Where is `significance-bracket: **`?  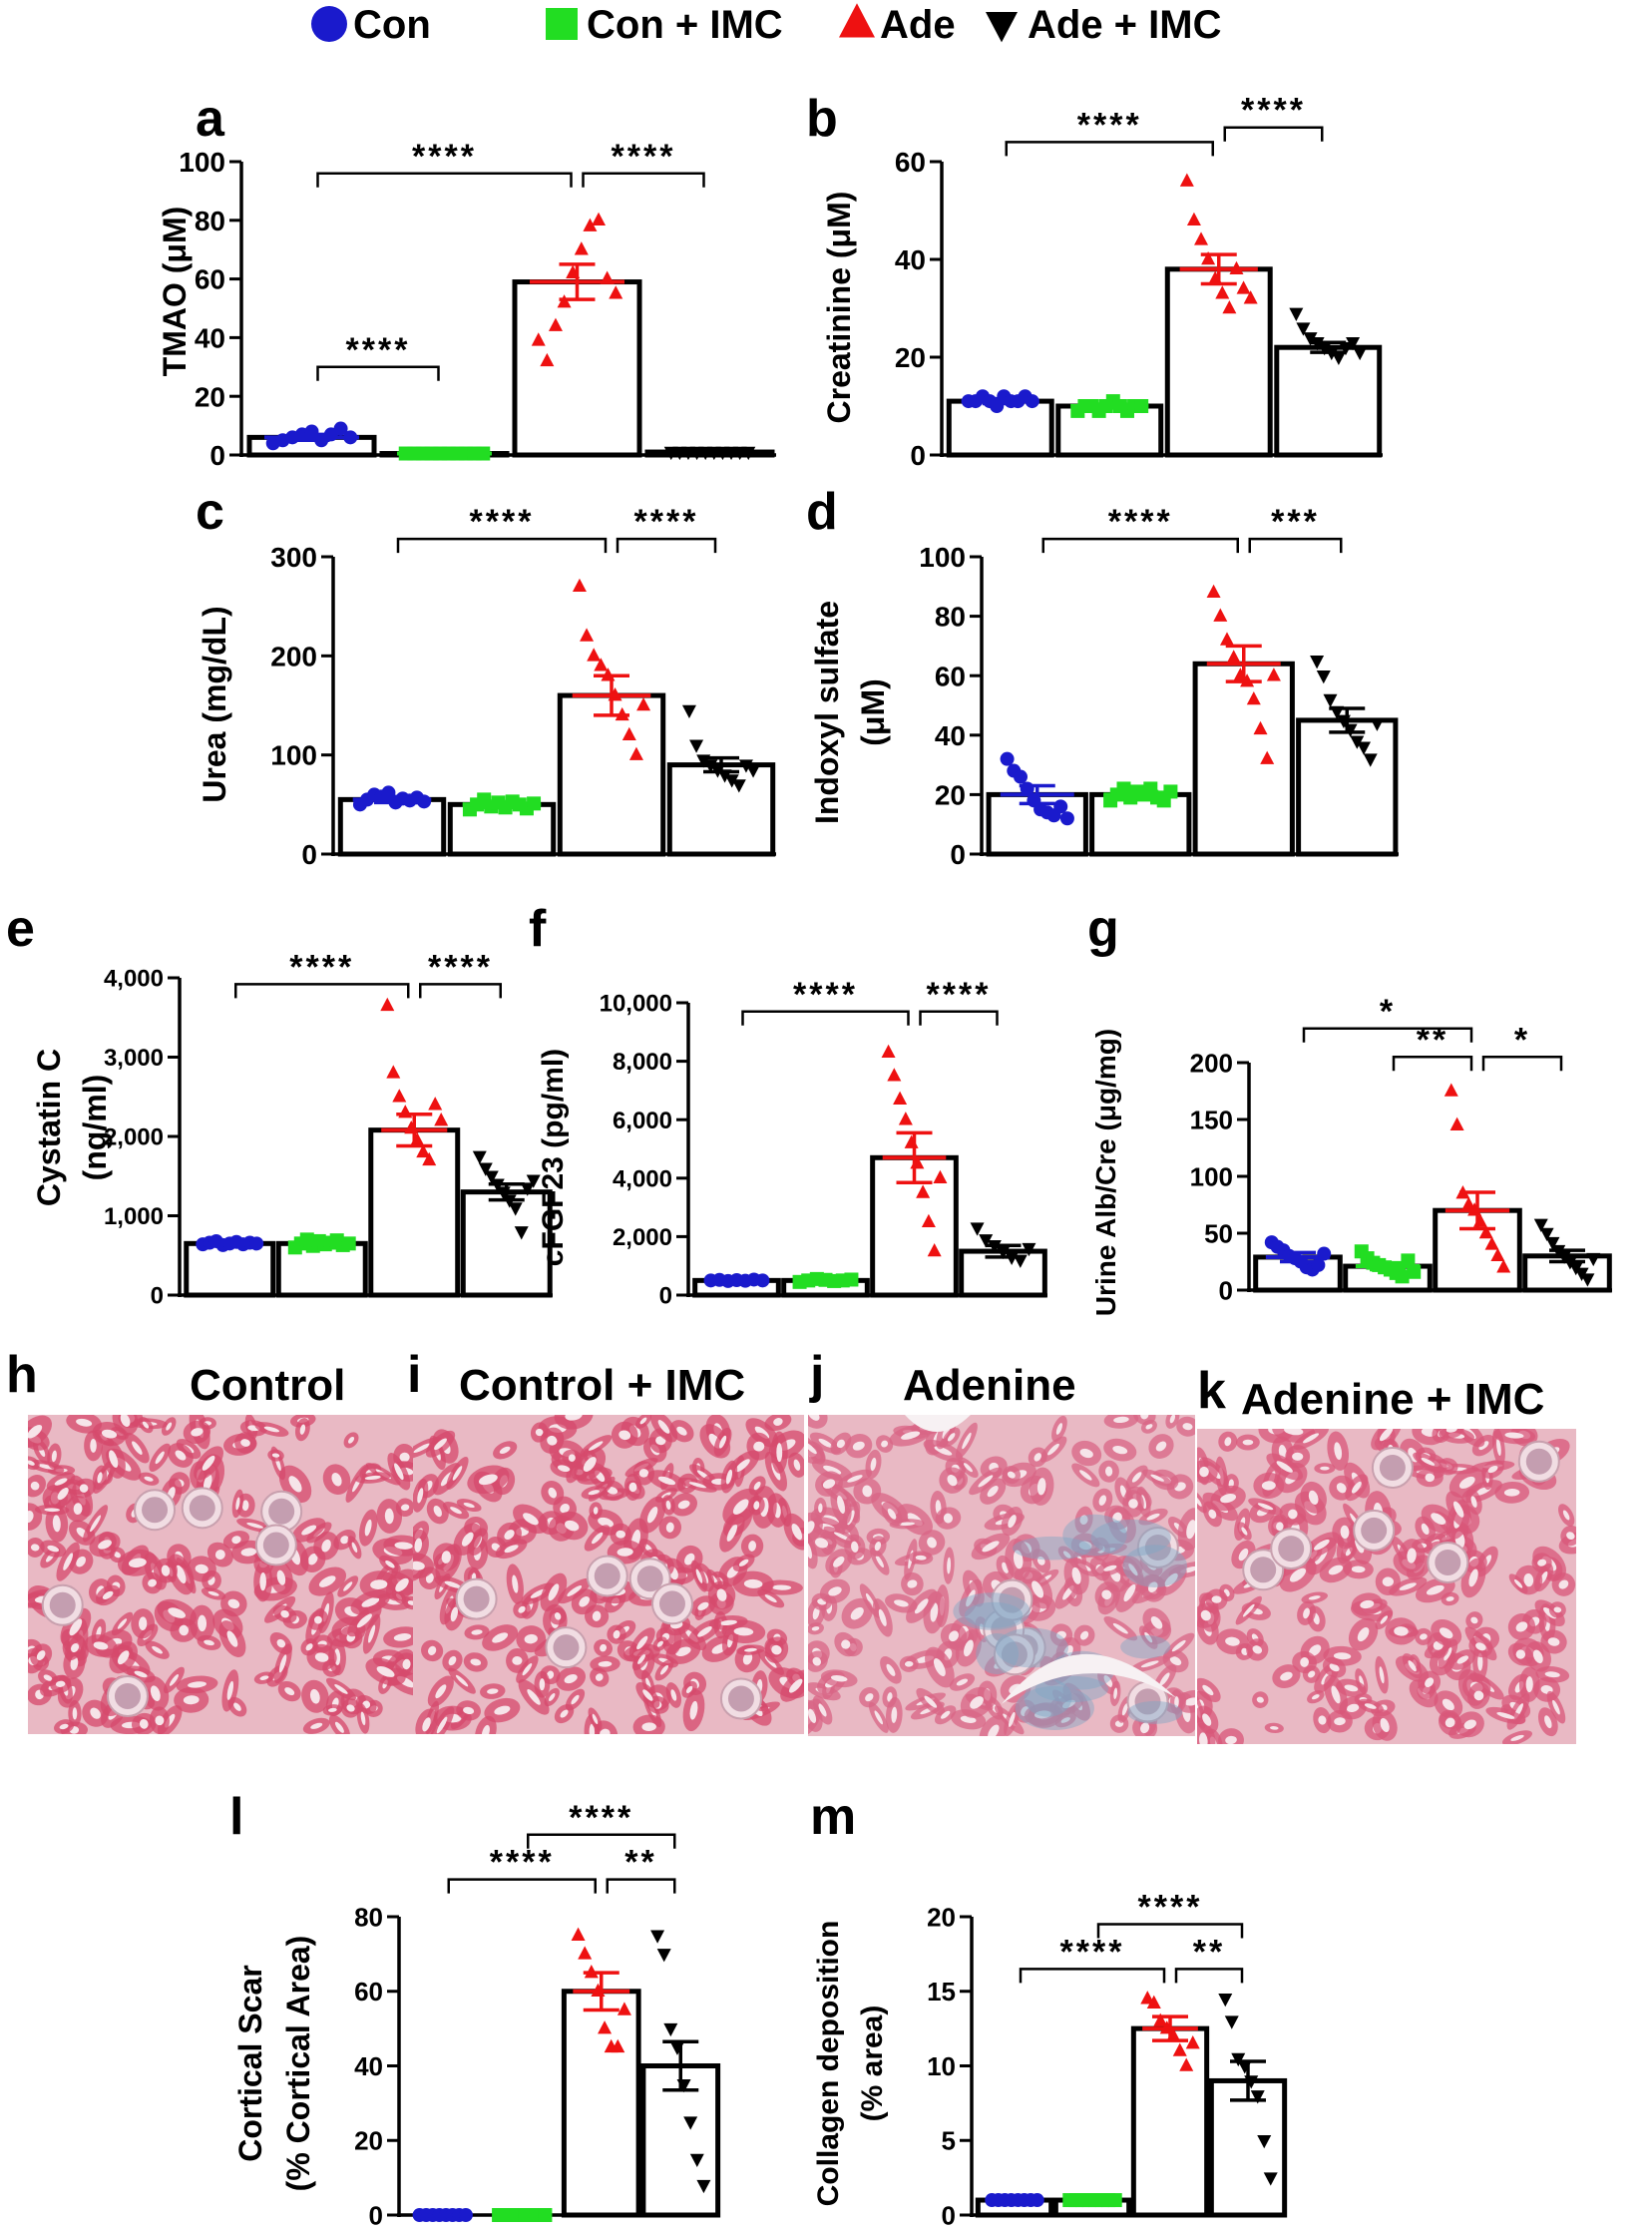
significance-bracket: ** is located at coordinates (1209, 1958).